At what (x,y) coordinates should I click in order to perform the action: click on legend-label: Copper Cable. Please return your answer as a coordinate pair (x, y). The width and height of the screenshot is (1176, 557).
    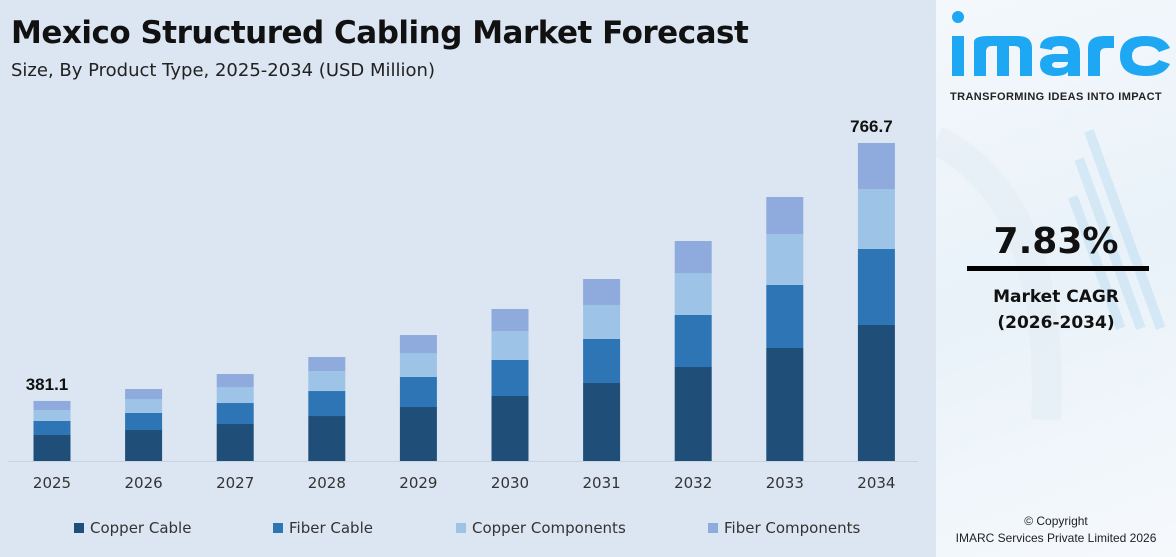
    Looking at the image, I should click on (141, 528).